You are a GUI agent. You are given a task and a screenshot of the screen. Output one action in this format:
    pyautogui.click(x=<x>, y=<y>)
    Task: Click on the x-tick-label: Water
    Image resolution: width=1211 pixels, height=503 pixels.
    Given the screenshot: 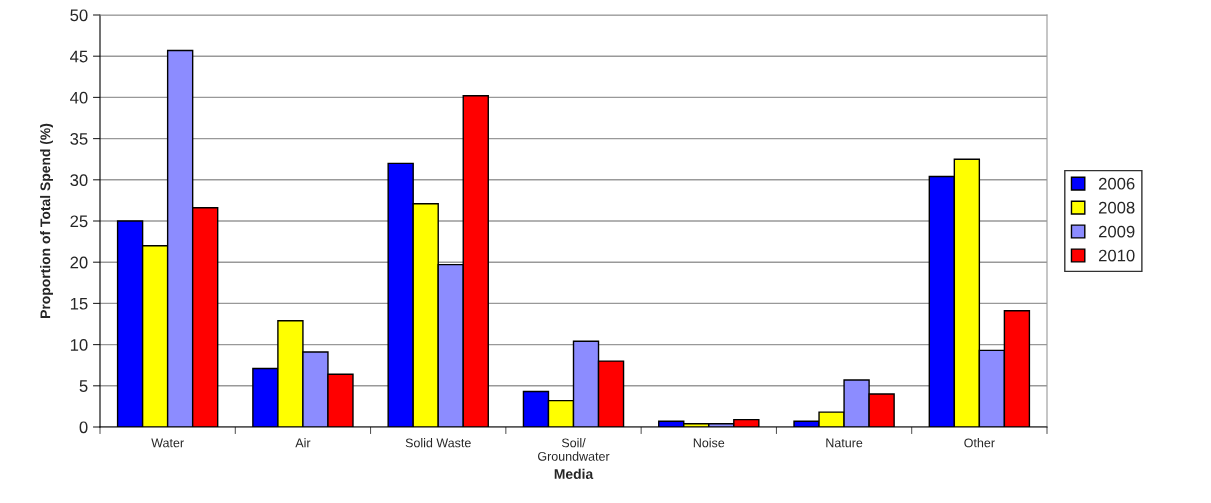 What is the action you would take?
    pyautogui.click(x=167, y=443)
    